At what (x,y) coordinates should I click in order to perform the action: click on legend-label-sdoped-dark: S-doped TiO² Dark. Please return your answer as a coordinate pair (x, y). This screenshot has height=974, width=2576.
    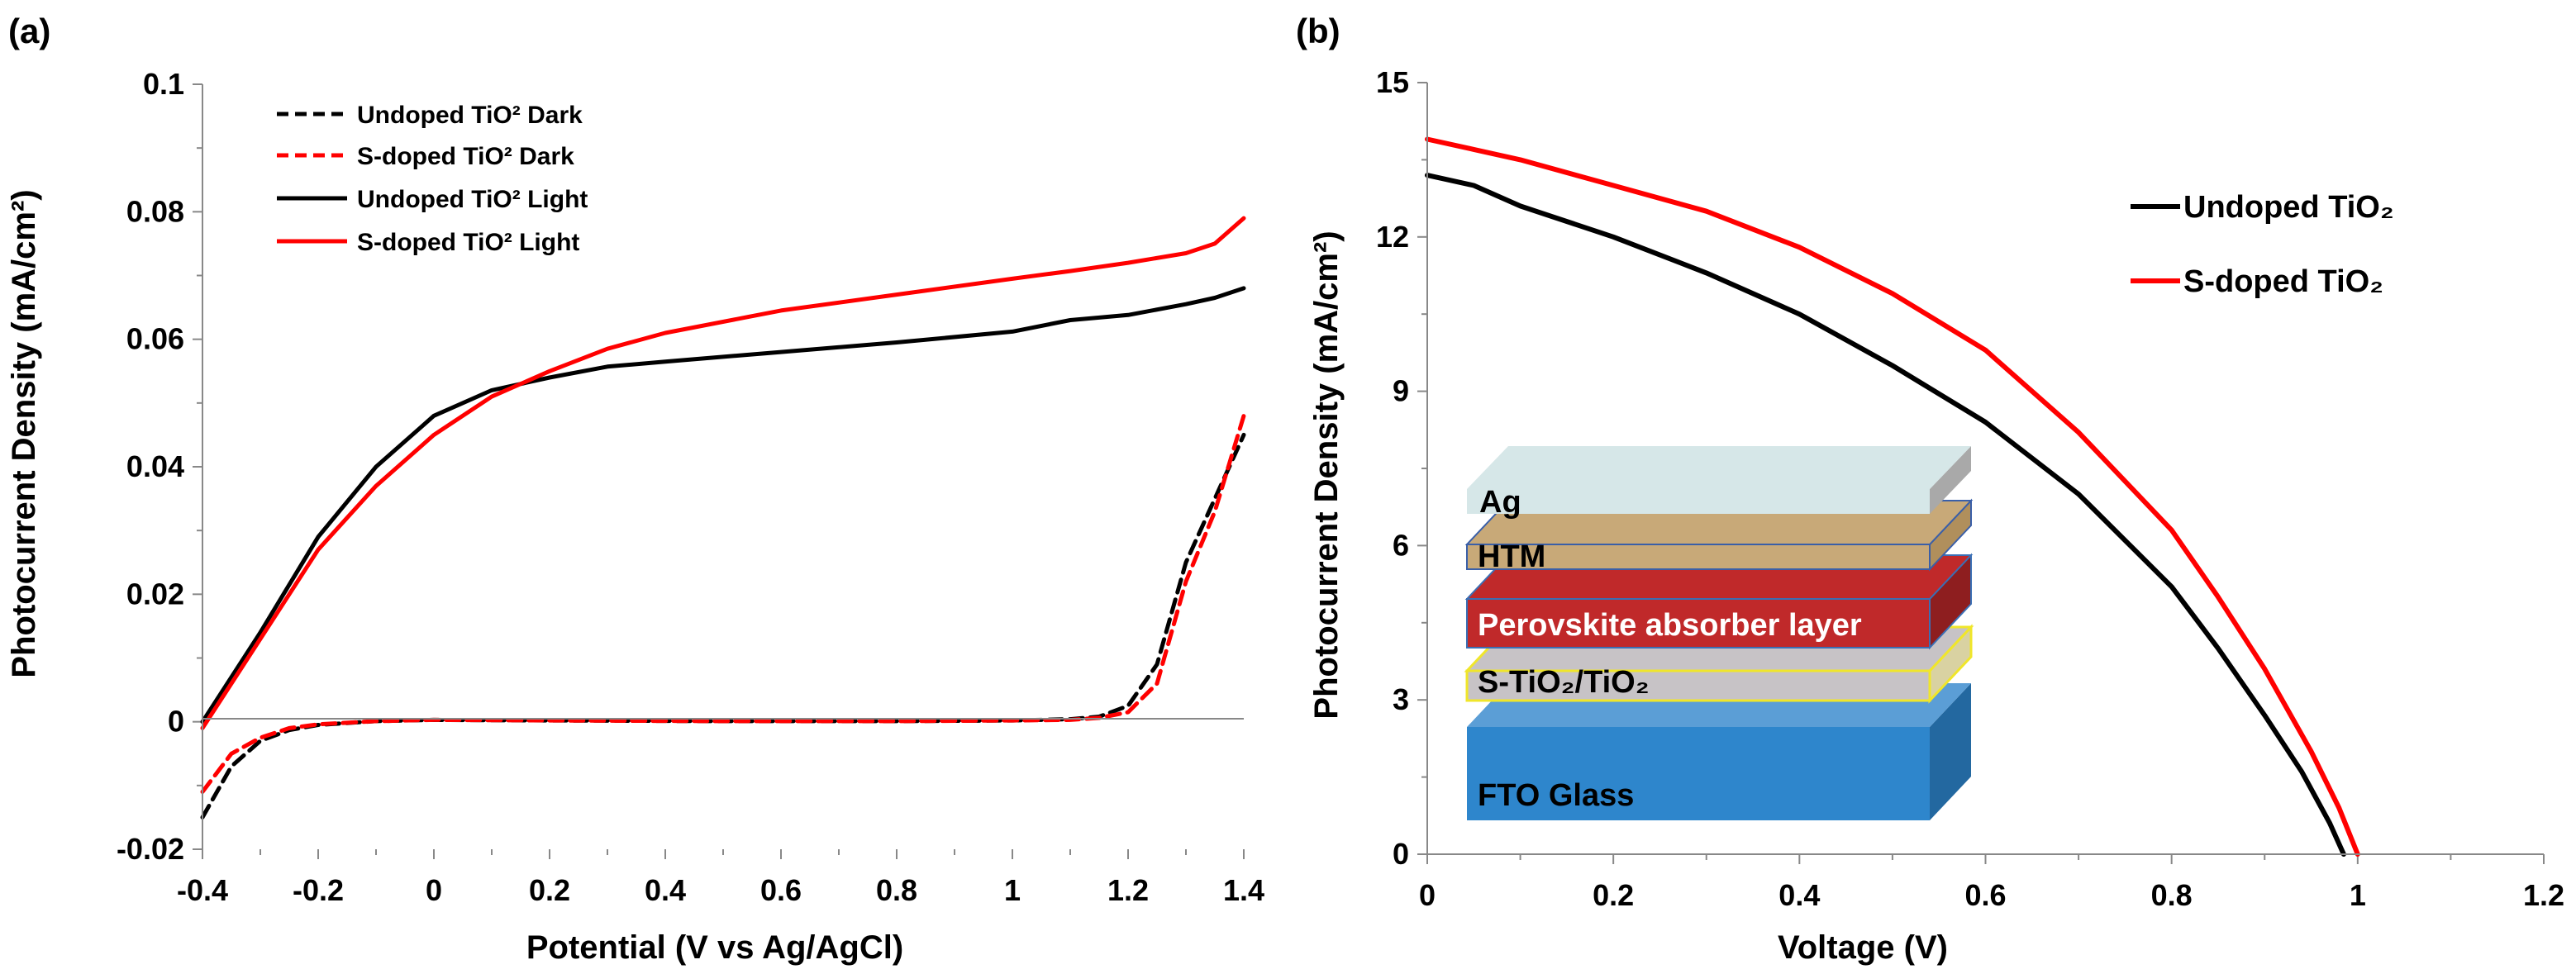
    Looking at the image, I should click on (466, 156).